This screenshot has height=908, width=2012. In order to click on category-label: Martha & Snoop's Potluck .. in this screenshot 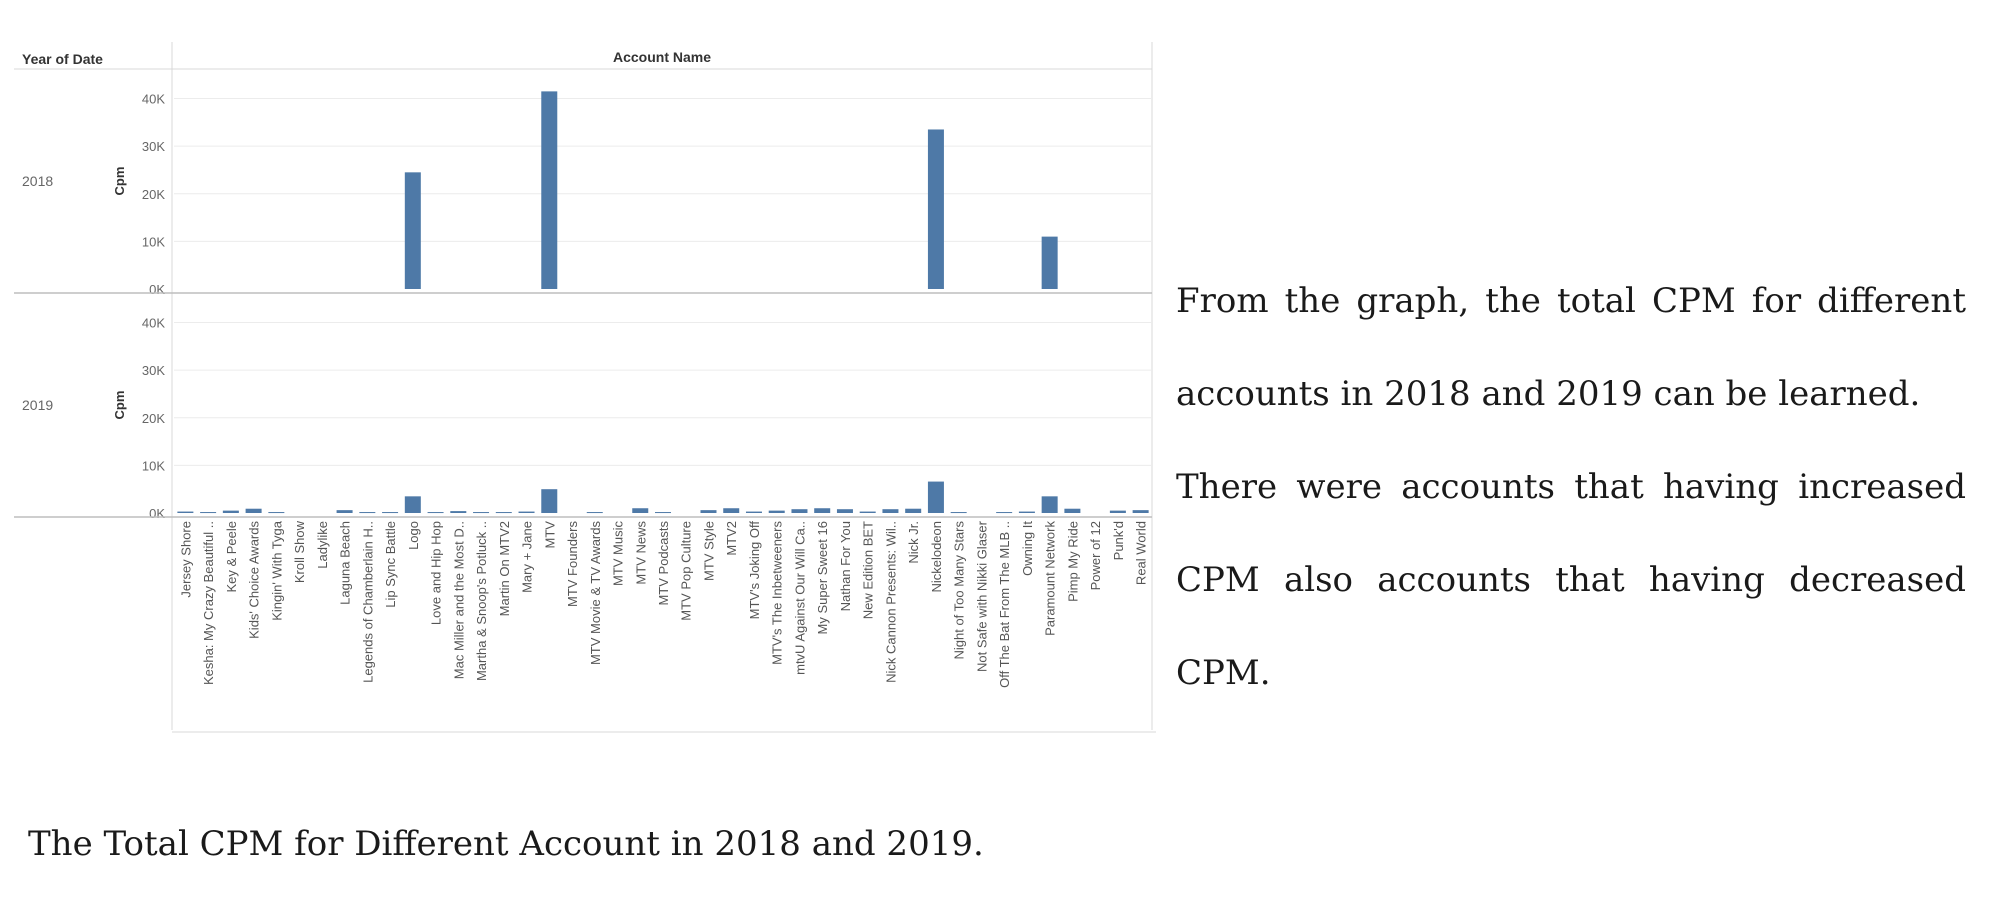, I will do `click(481, 601)`.